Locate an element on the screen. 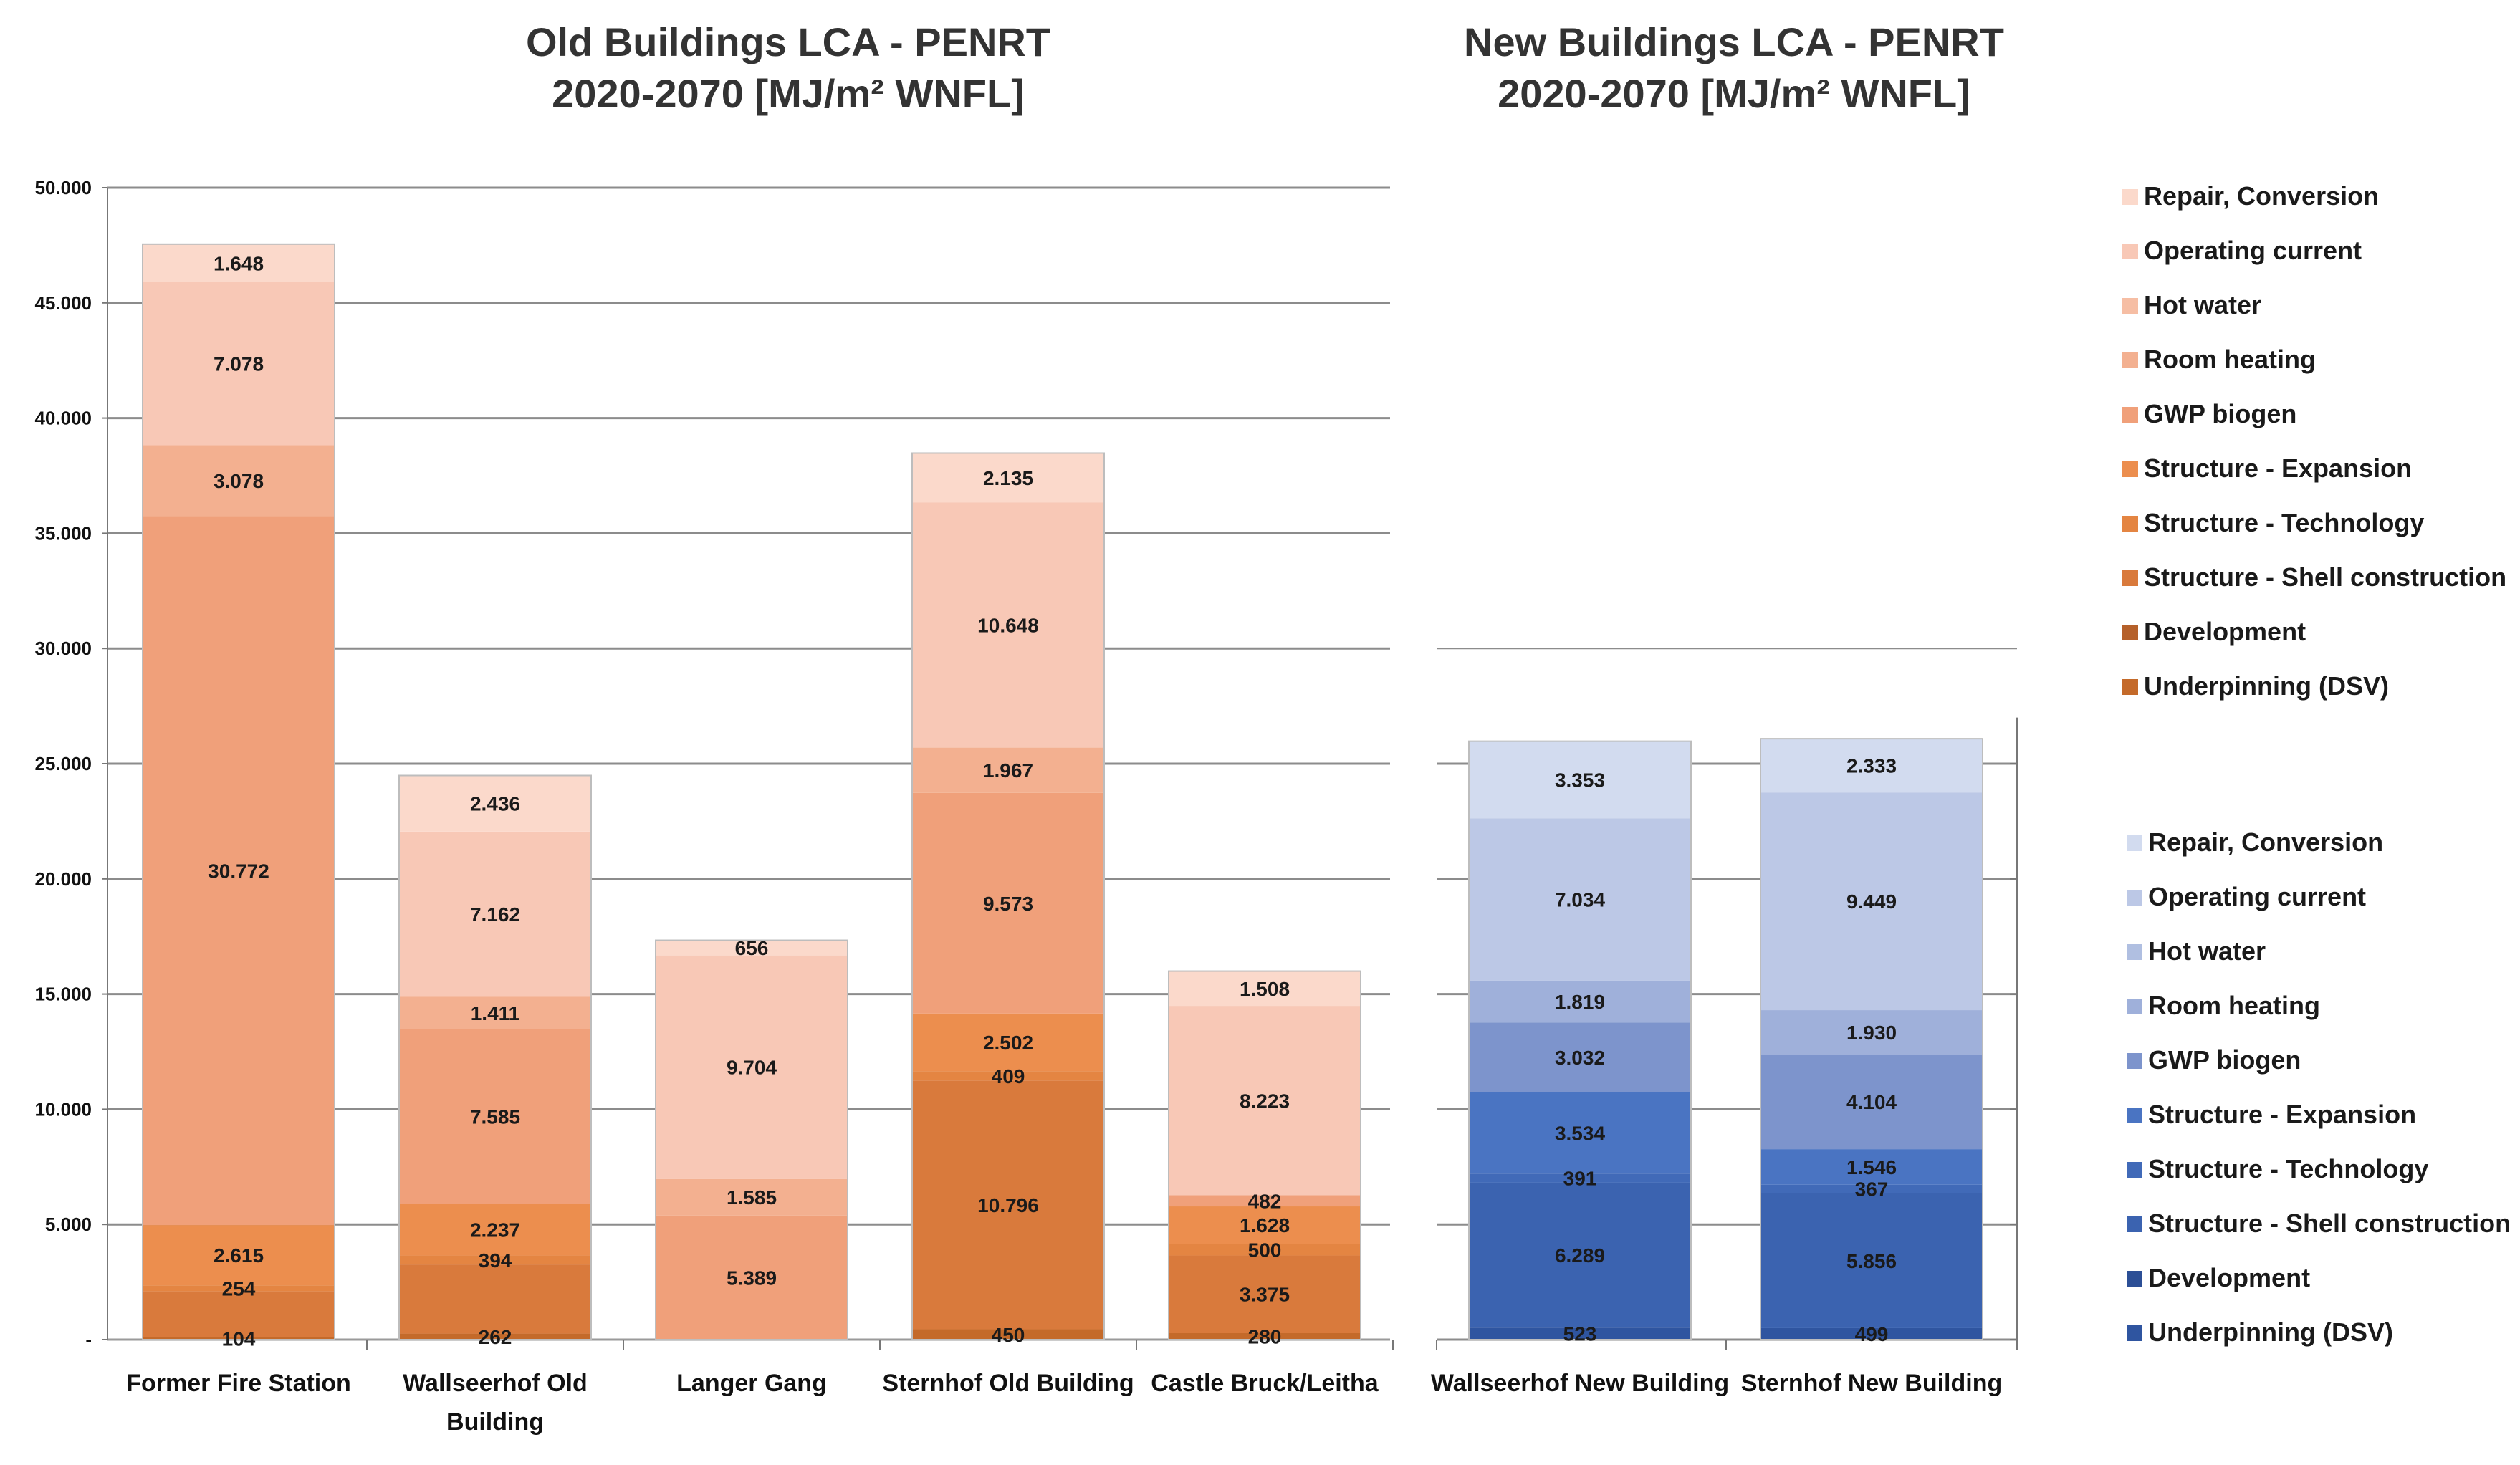  legend-label-structure-technology: Structure - Technology is located at coordinates (2288, 1168).